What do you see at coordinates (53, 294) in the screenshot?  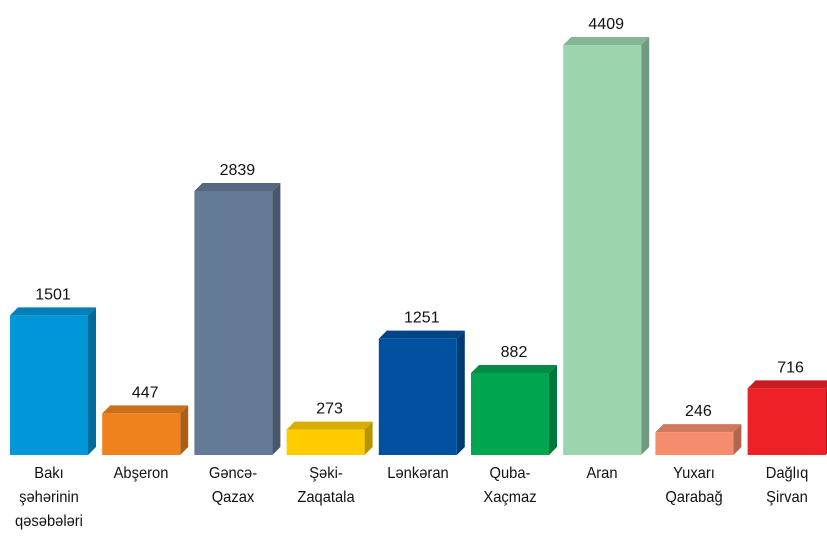 I see `value-label: 1501` at bounding box center [53, 294].